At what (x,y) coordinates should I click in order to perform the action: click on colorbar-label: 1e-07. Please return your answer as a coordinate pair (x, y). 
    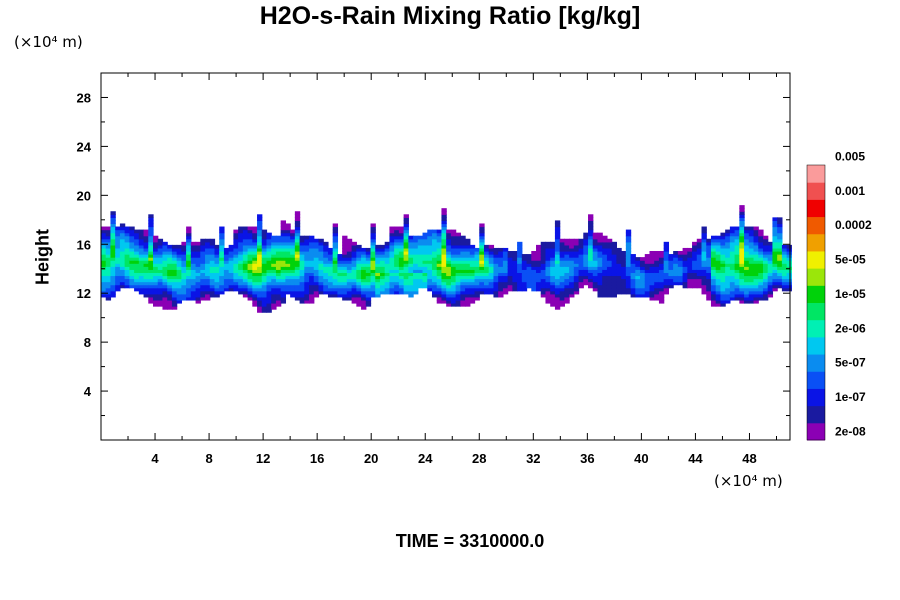
    Looking at the image, I should click on (850, 397).